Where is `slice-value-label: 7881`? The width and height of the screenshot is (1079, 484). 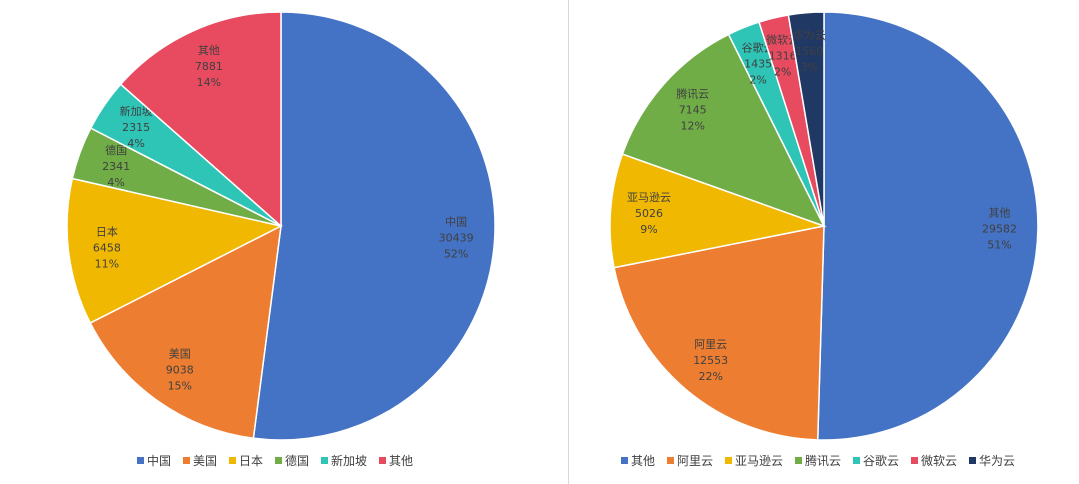
slice-value-label: 7881 is located at coordinates (209, 66).